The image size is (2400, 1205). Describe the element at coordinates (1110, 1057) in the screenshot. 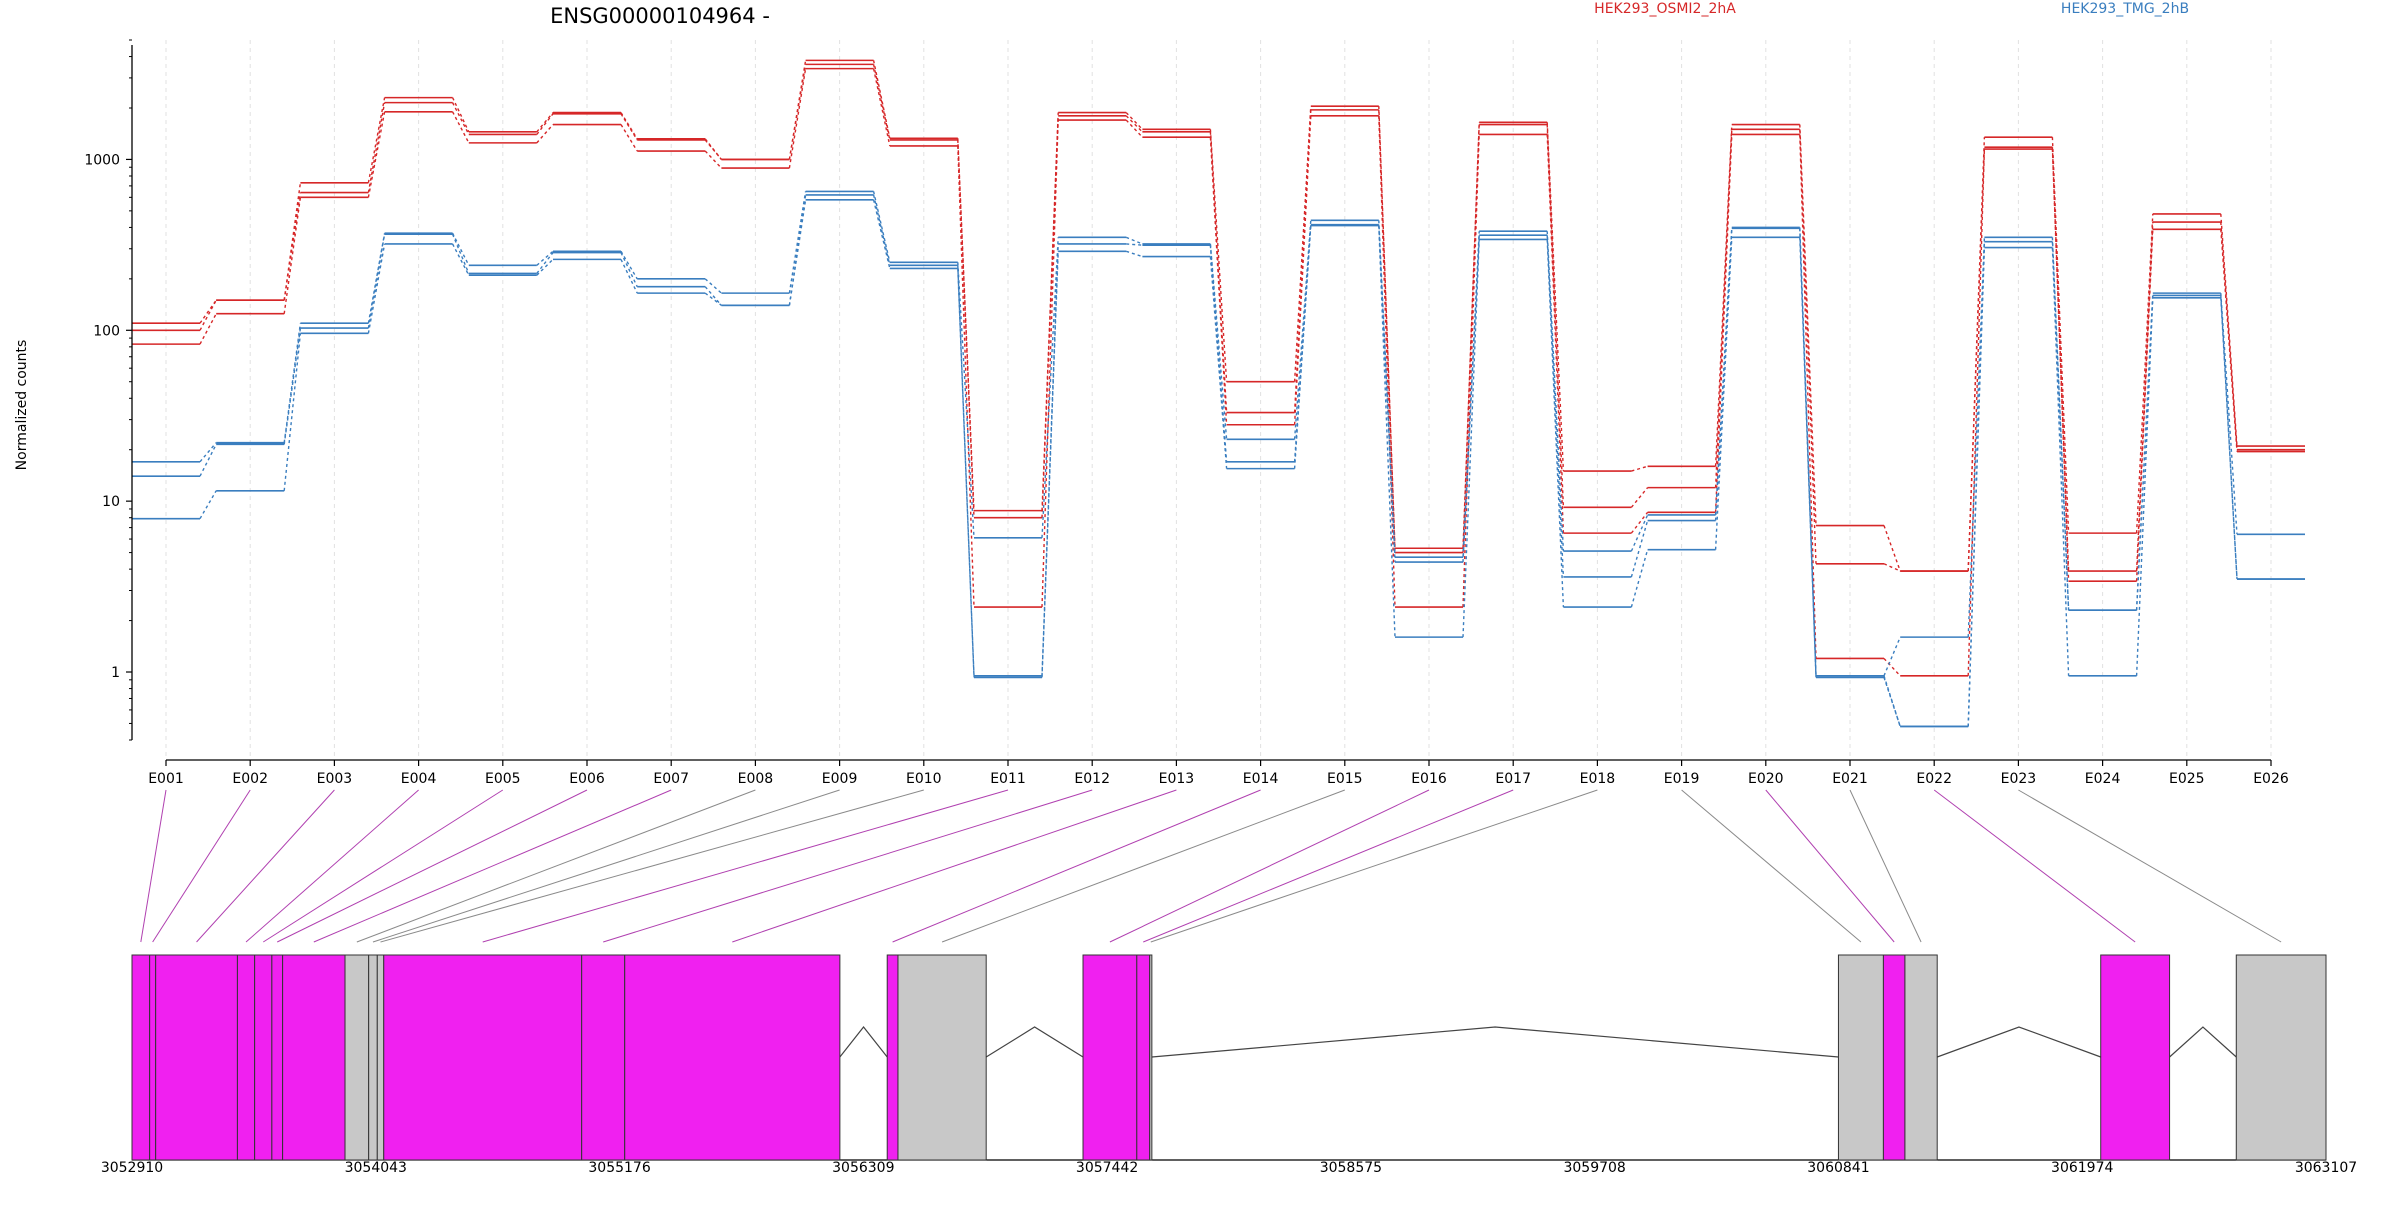

I see `exon-box-e016` at that location.